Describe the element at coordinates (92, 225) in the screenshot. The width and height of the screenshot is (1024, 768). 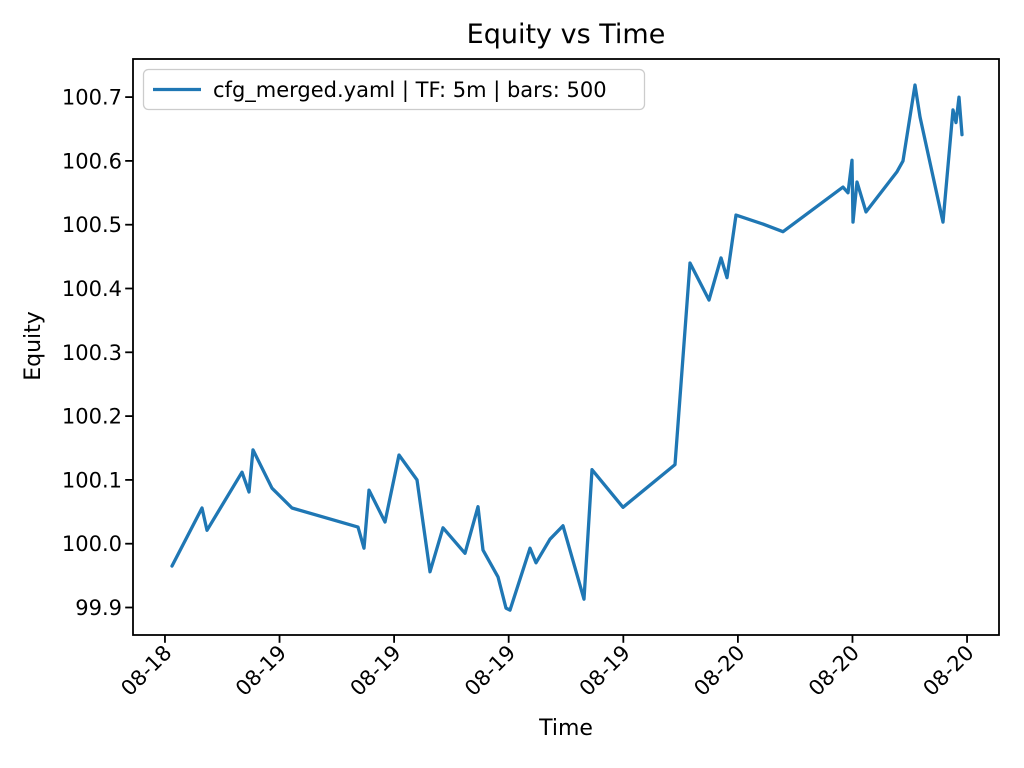
I see `y-tick-label: 100.5` at that location.